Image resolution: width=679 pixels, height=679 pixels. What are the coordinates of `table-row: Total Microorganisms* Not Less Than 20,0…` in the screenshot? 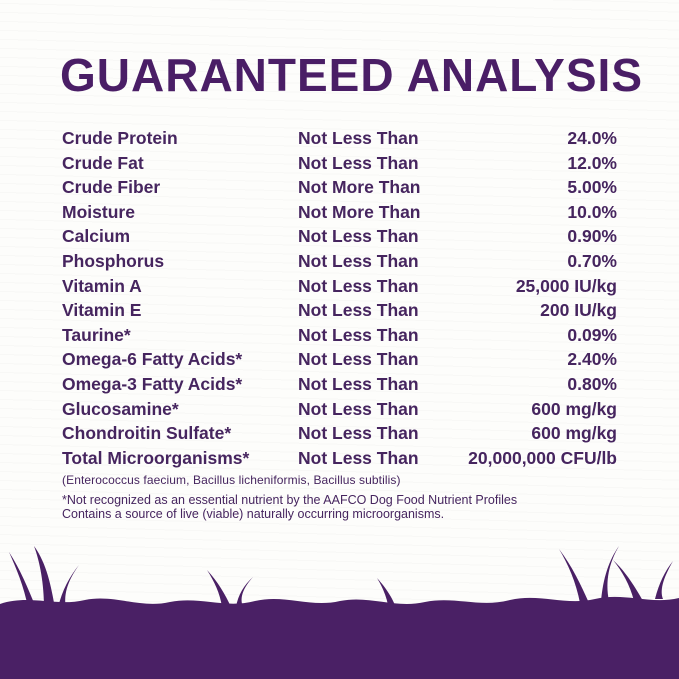 It's located at (339, 458).